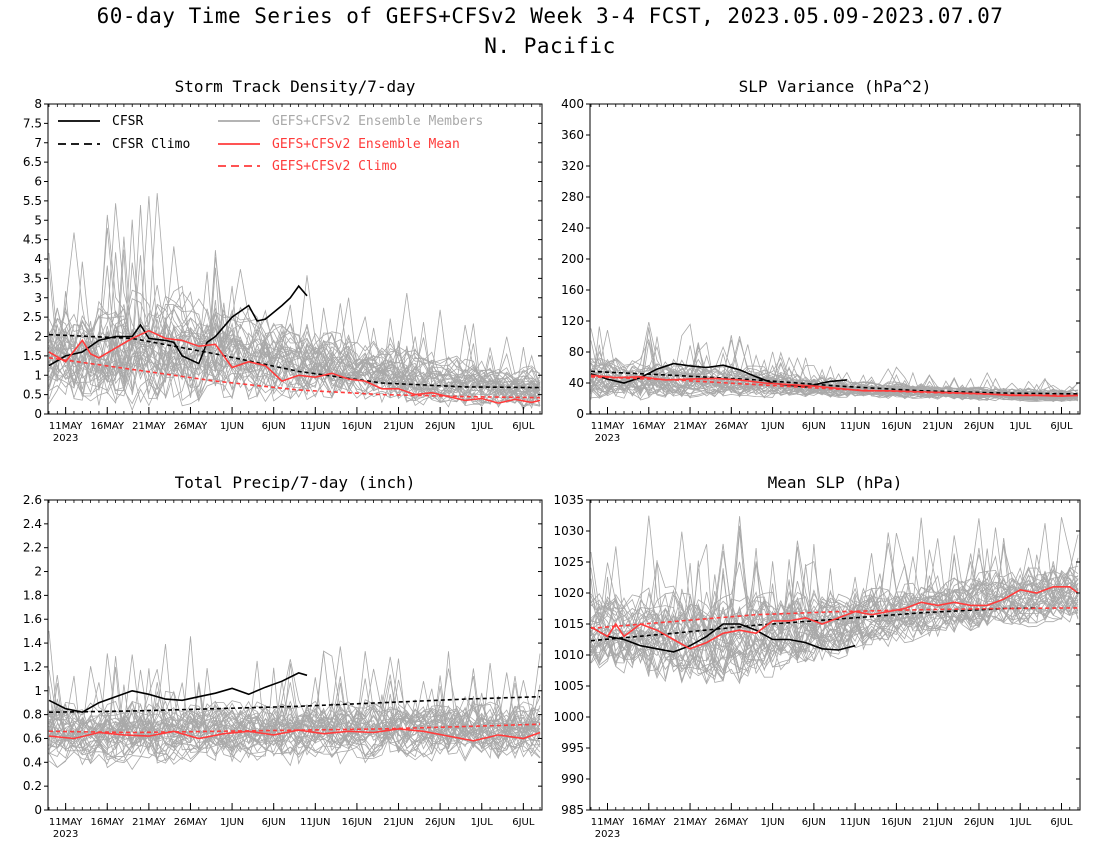 The width and height of the screenshot is (1100, 850). What do you see at coordinates (191, 426) in the screenshot?
I see `x-tick-label: 26MAY` at bounding box center [191, 426].